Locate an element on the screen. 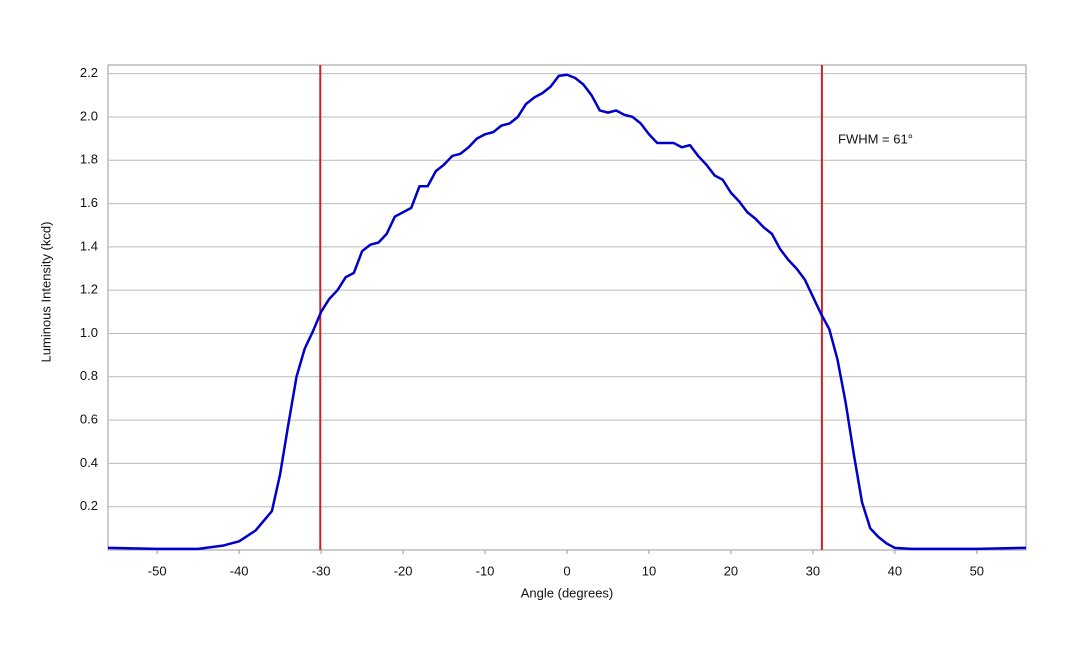  x-tick-label: 10 is located at coordinates (649, 570).